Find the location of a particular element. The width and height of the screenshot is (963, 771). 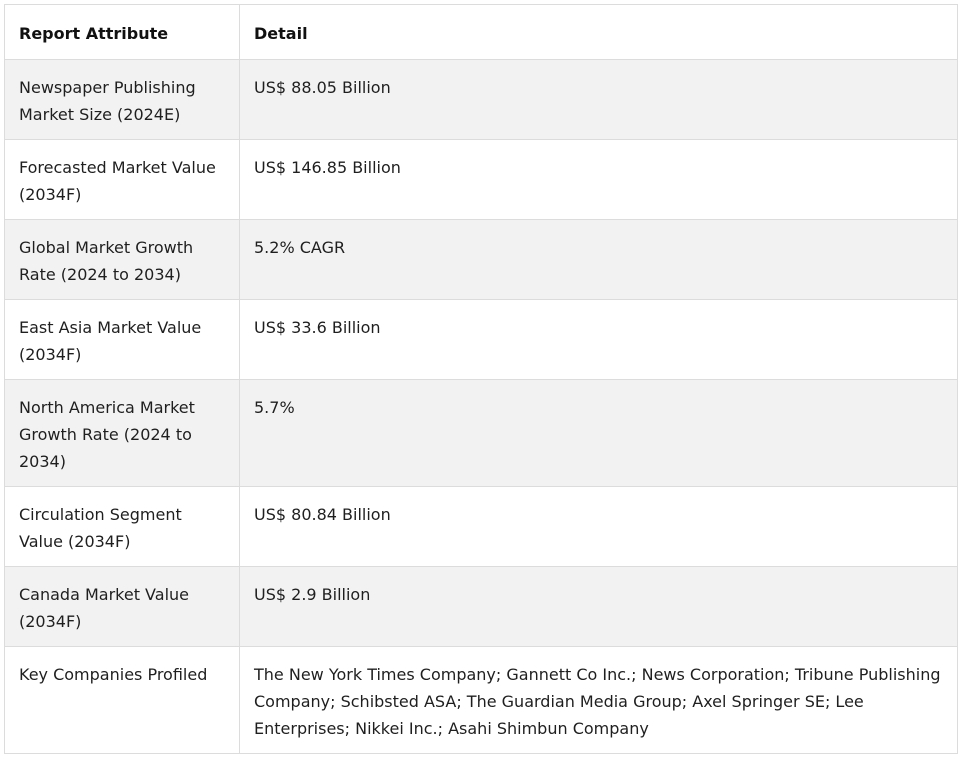

attribute-cell: Global Market Growth Rate (2024 to 2034) is located at coordinates (122, 259).